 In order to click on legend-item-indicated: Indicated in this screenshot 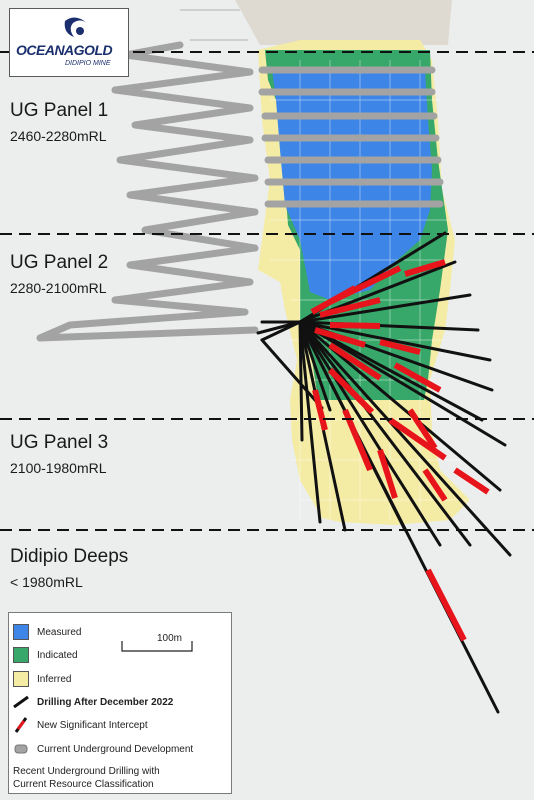, I will do `click(45, 655)`.